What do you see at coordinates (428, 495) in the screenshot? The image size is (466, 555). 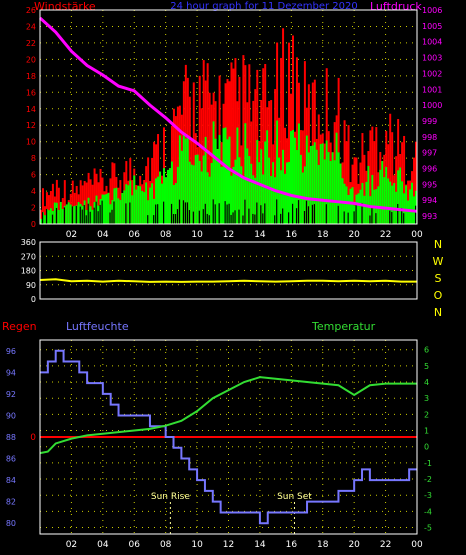 I see `temperature-tick-label: -3` at bounding box center [428, 495].